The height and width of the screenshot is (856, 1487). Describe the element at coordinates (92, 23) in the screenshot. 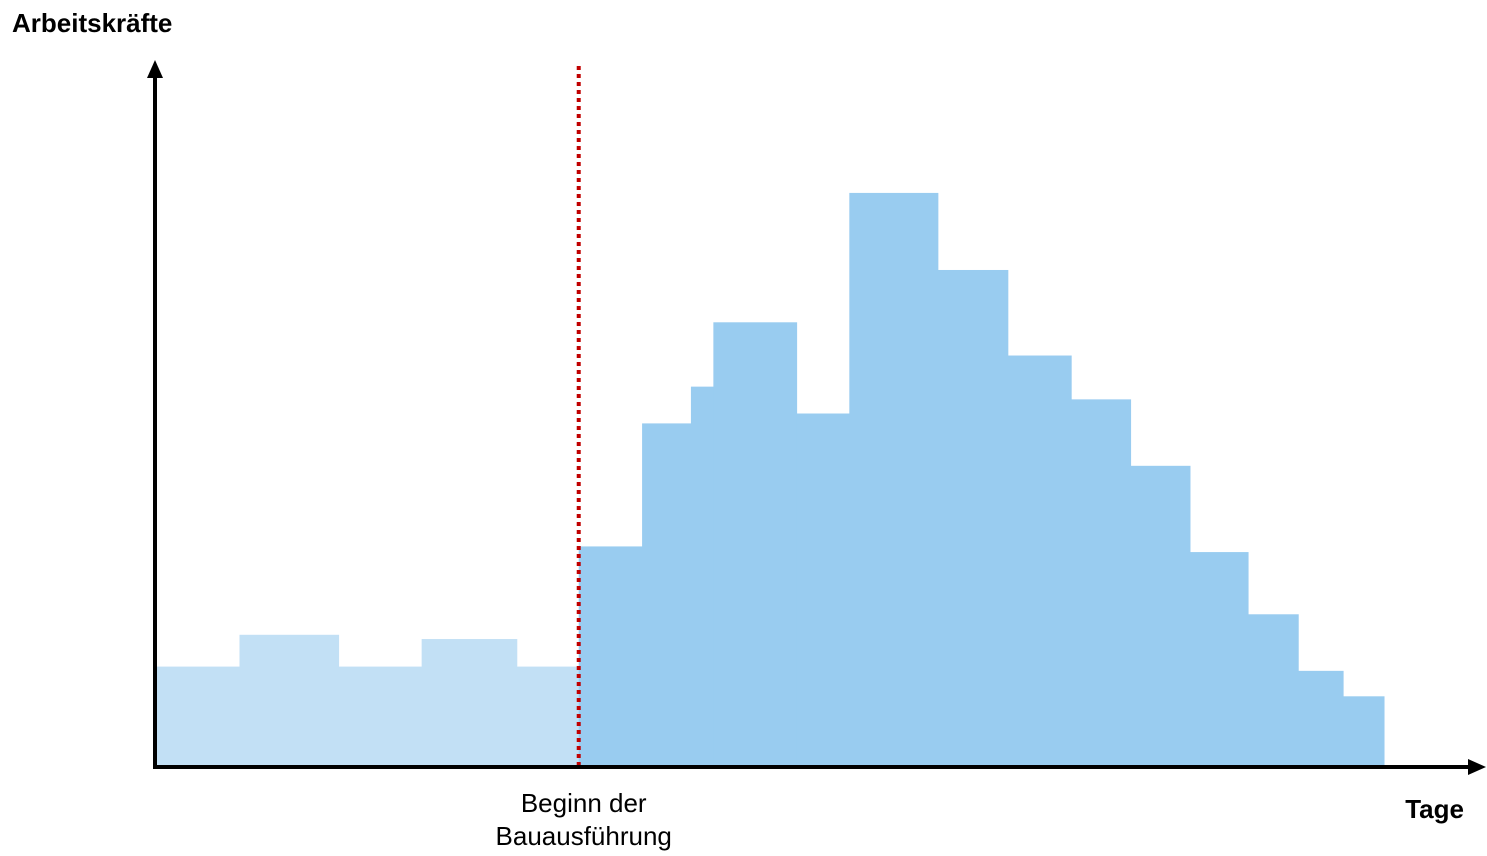

I see `y-axis-title: Arbeitskräfte` at that location.